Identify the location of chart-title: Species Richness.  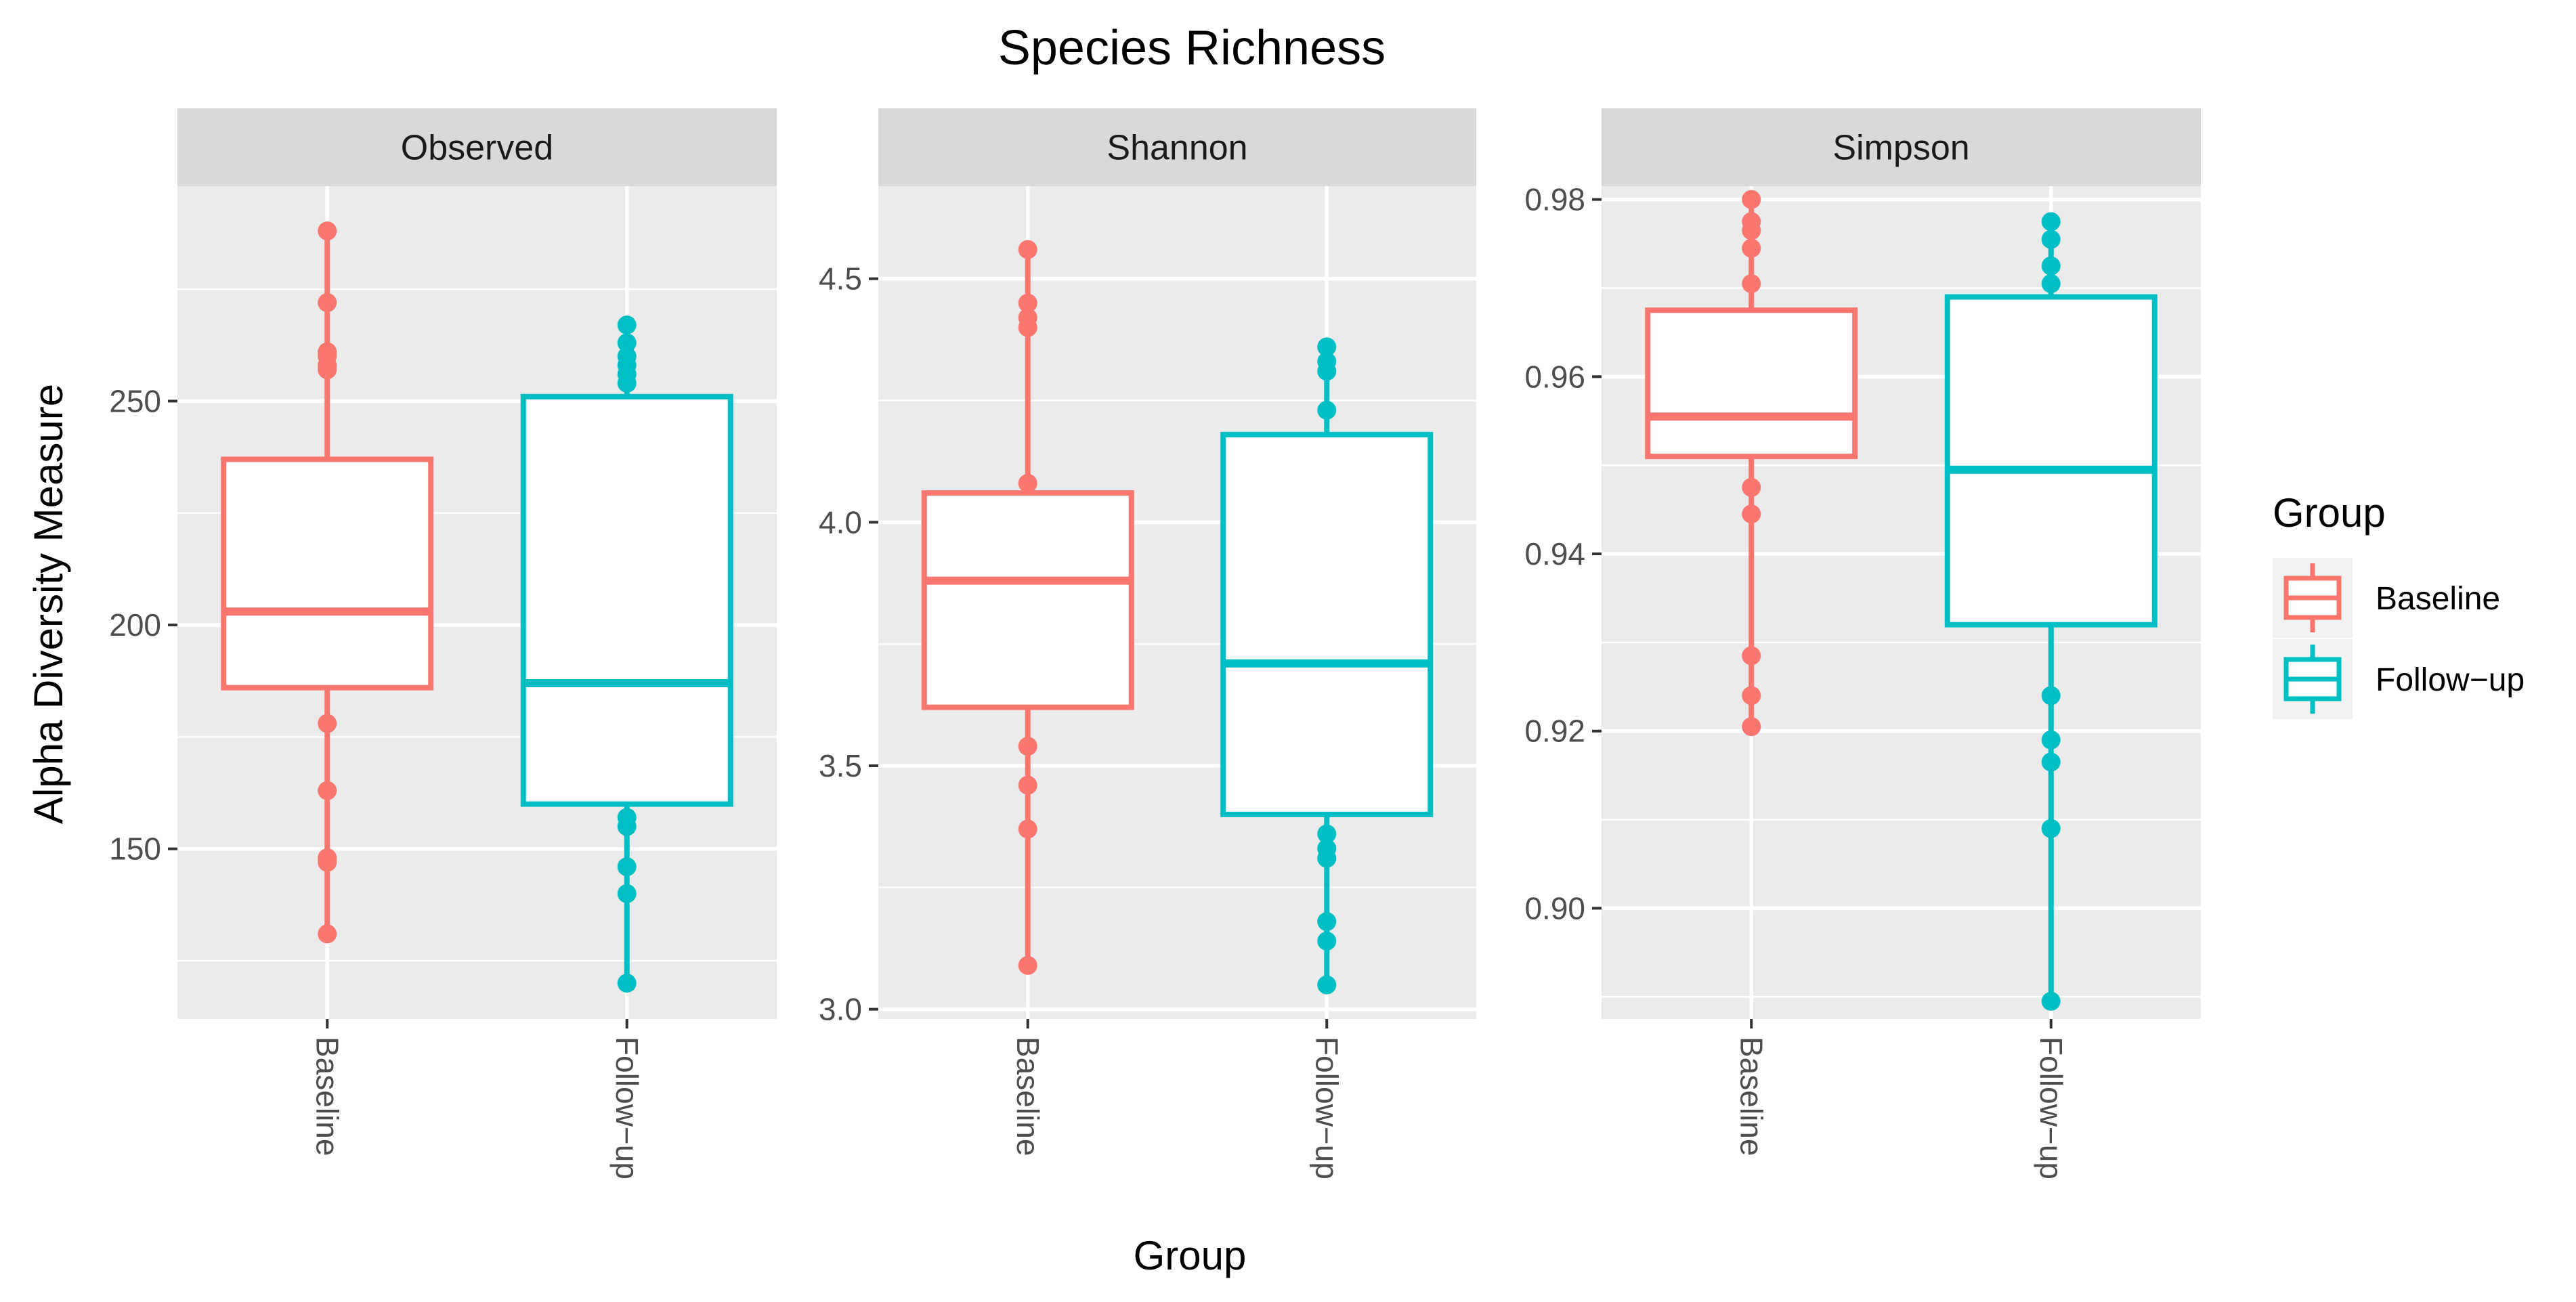
(1192, 48).